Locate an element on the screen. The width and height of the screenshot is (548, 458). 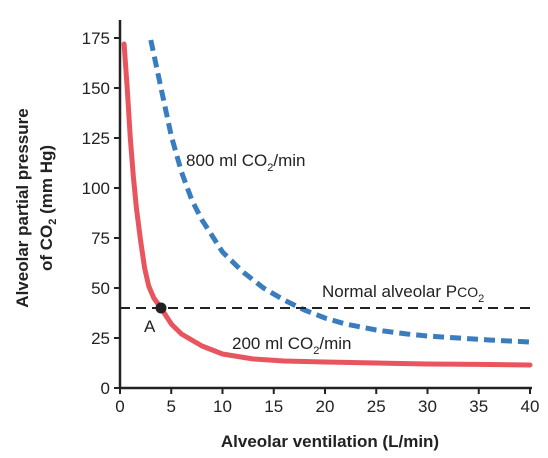
series-200-label: 200 ml CO2/min is located at coordinates (292, 345).